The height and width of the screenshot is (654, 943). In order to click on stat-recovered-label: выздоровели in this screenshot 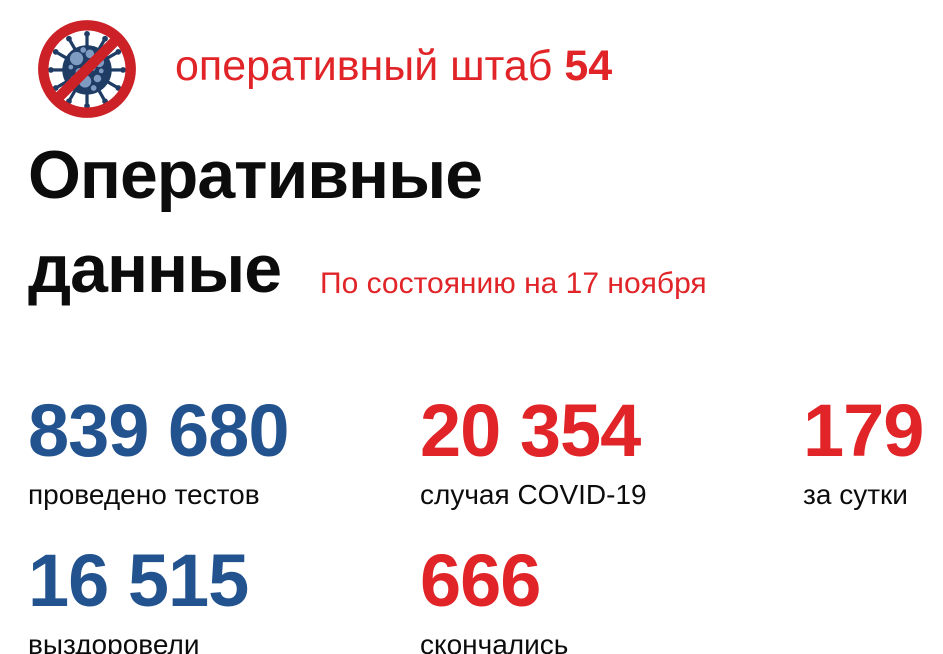, I will do `click(114, 641)`.